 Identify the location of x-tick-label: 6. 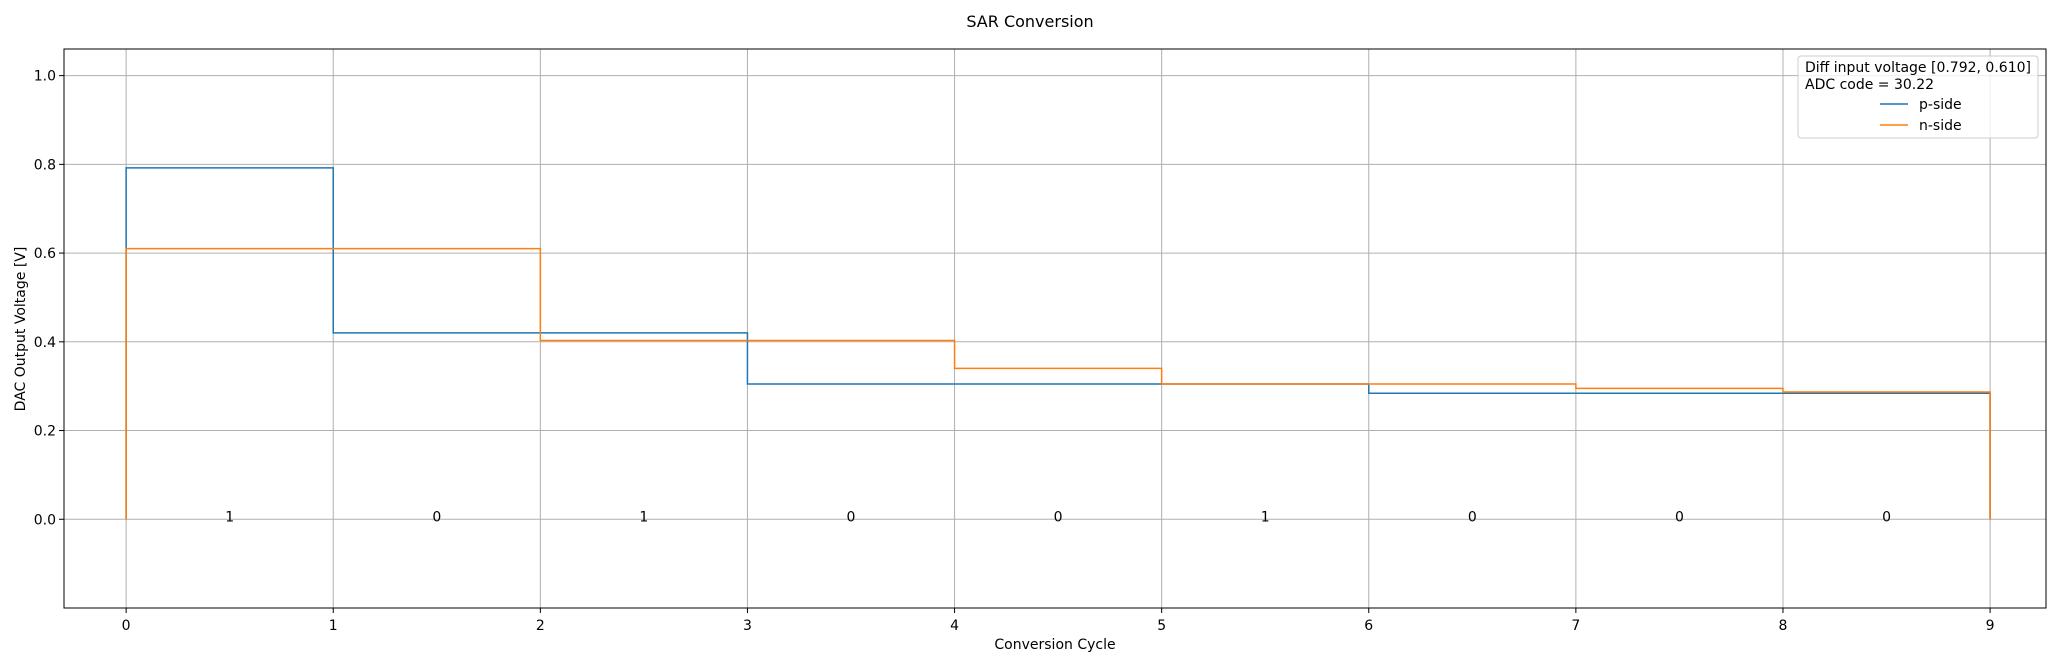
(1368, 626).